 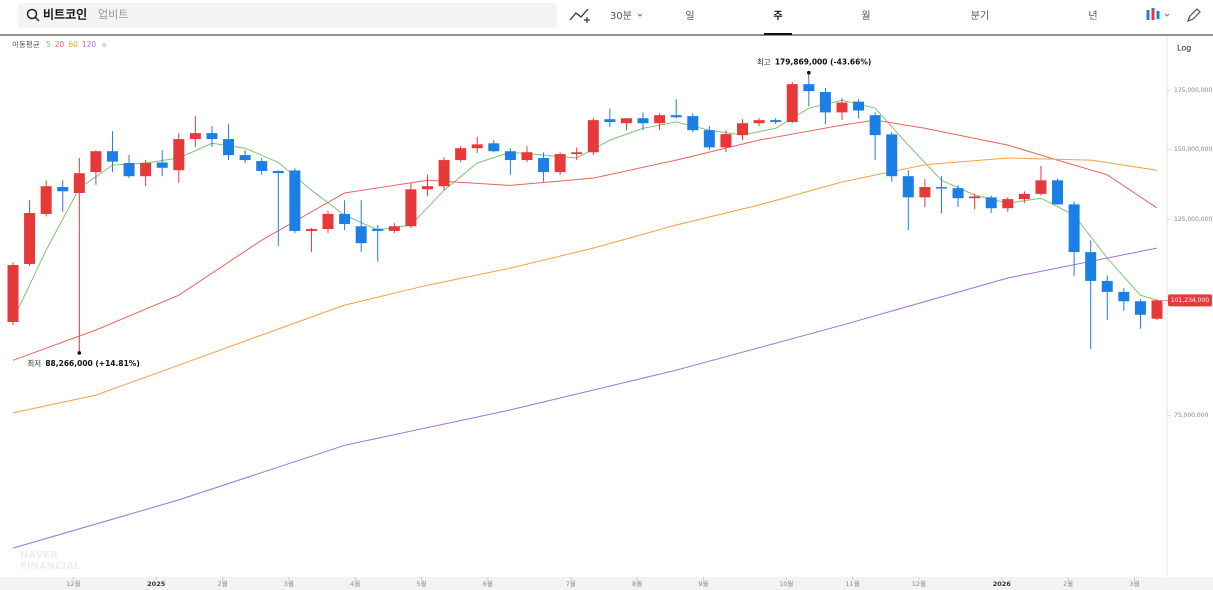 I want to click on high-value: 179,869,000 (-43.66%), so click(x=823, y=62).